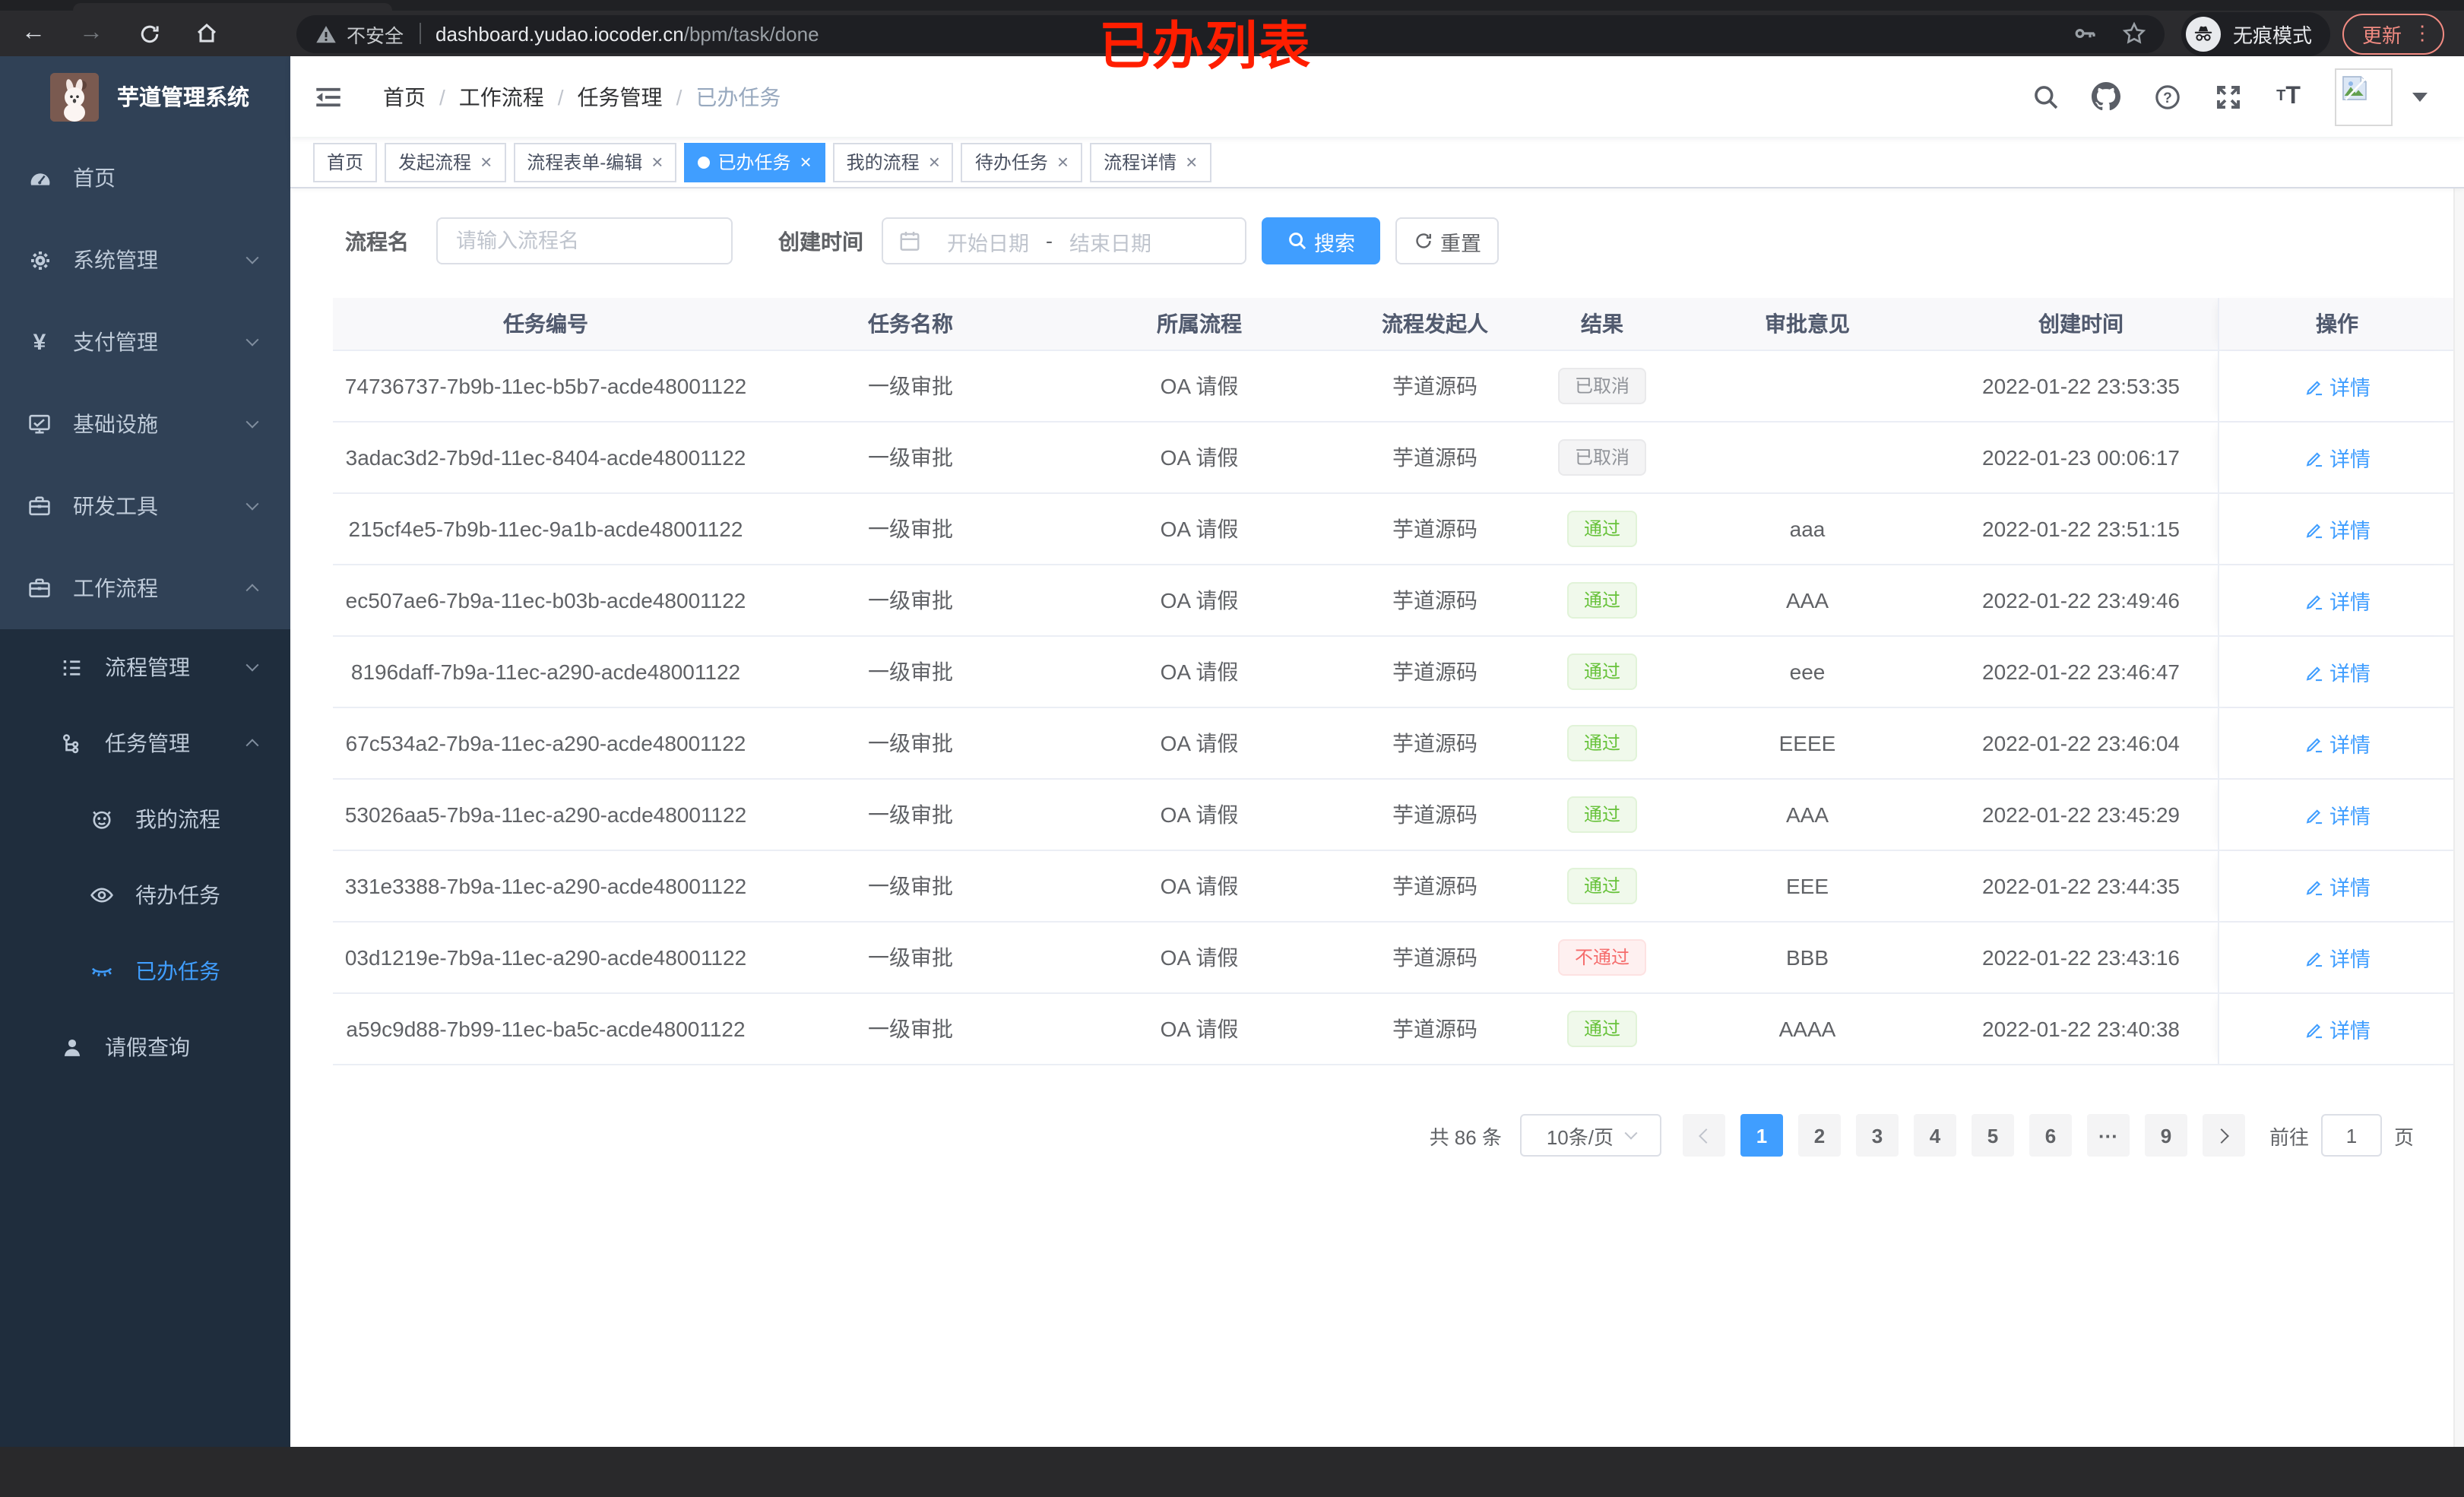 This screenshot has height=1497, width=2464. What do you see at coordinates (33, 33) in the screenshot?
I see `back-button: ←` at bounding box center [33, 33].